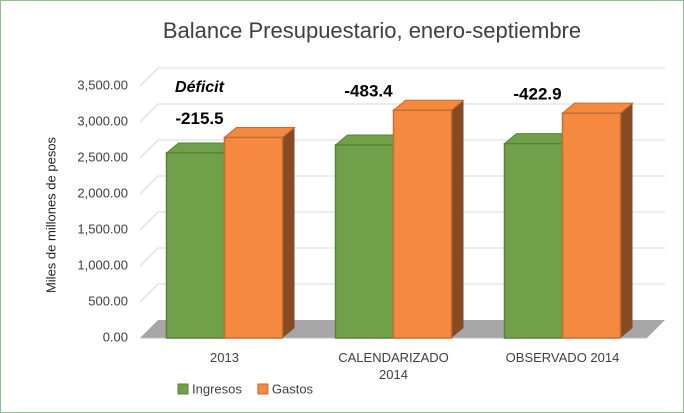 The image size is (684, 413). I want to click on y-tick-label: 1,500.00, so click(102, 228).